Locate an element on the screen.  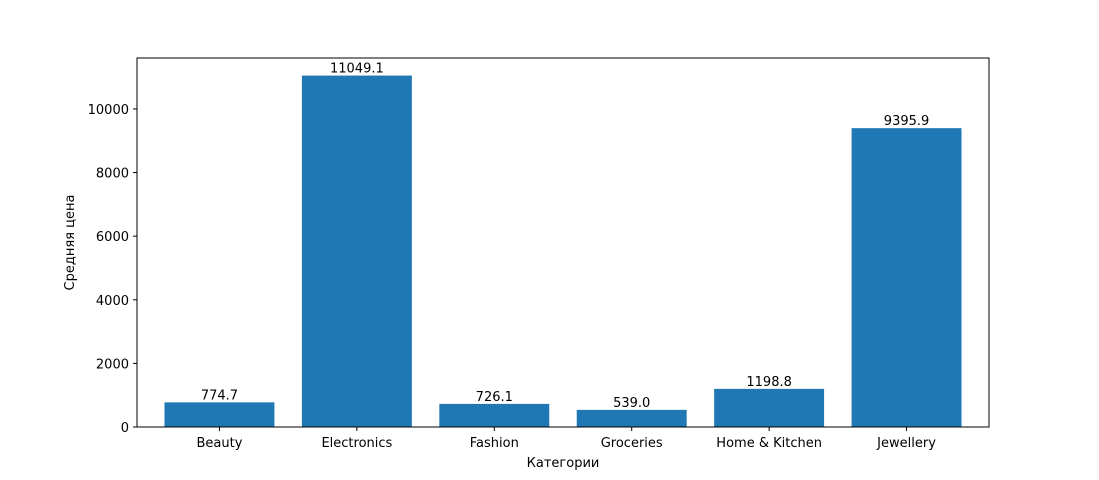
y-tick-label: 10000 is located at coordinates (108, 110).